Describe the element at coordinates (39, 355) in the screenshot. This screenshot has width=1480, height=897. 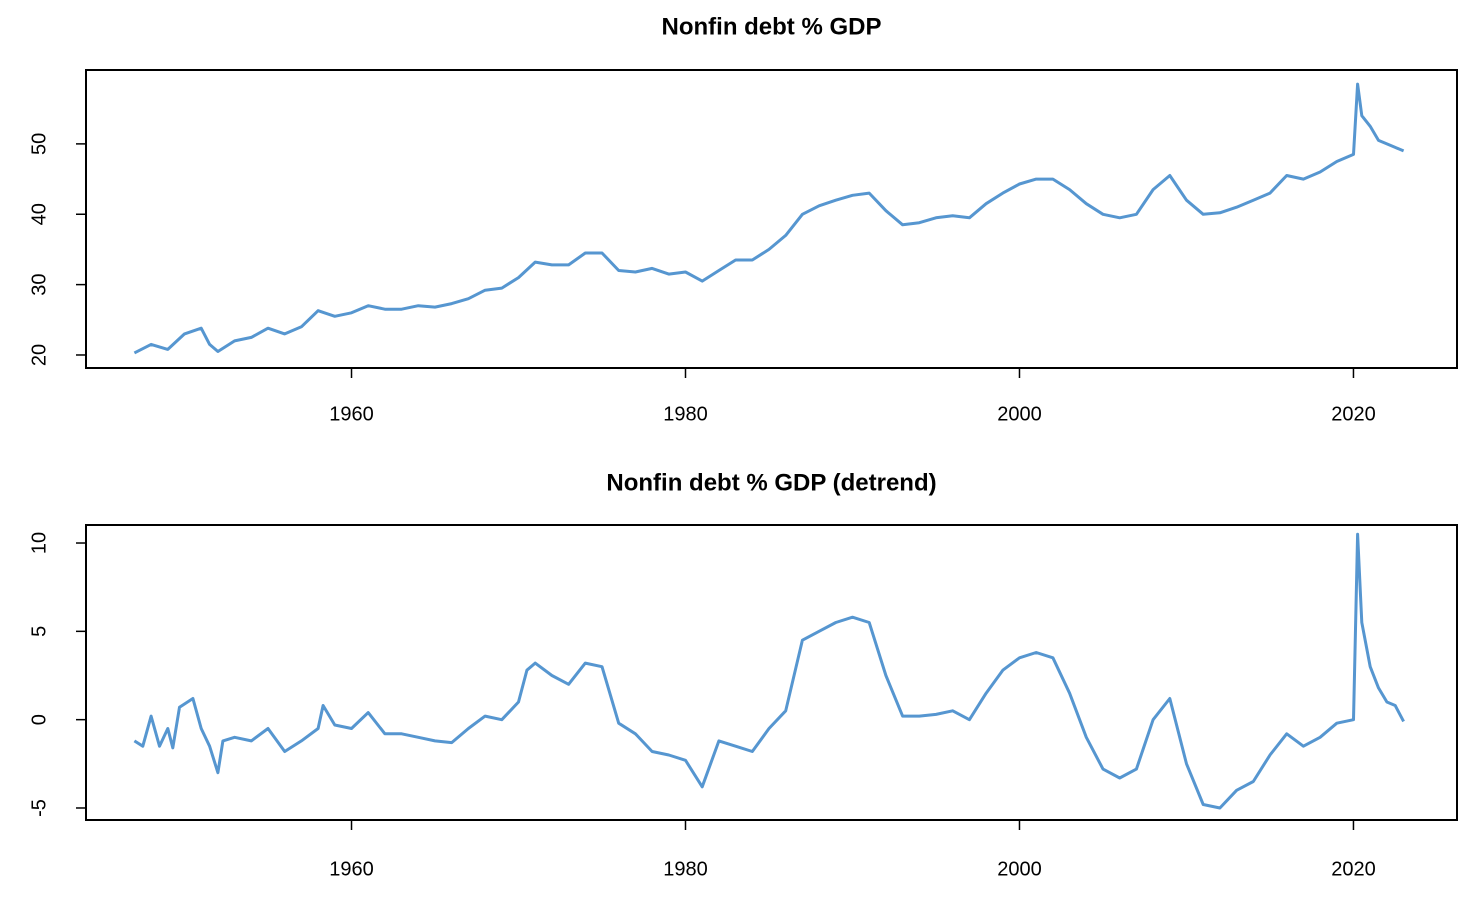
I see `y-tick-label: 20` at that location.